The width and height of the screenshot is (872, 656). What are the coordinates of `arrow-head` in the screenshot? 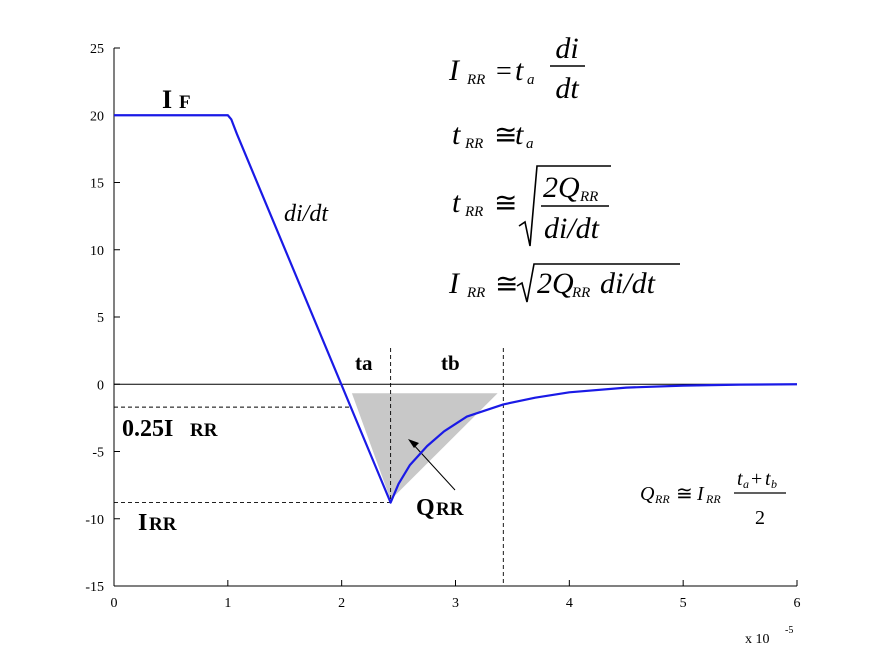 It's located at (413, 443).